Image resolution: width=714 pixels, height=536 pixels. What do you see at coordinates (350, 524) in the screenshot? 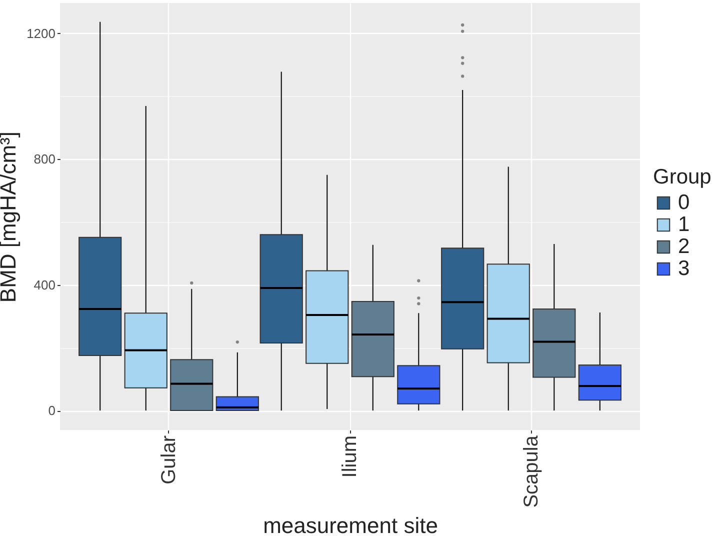
I see `x-axis-title: measurement site` at bounding box center [350, 524].